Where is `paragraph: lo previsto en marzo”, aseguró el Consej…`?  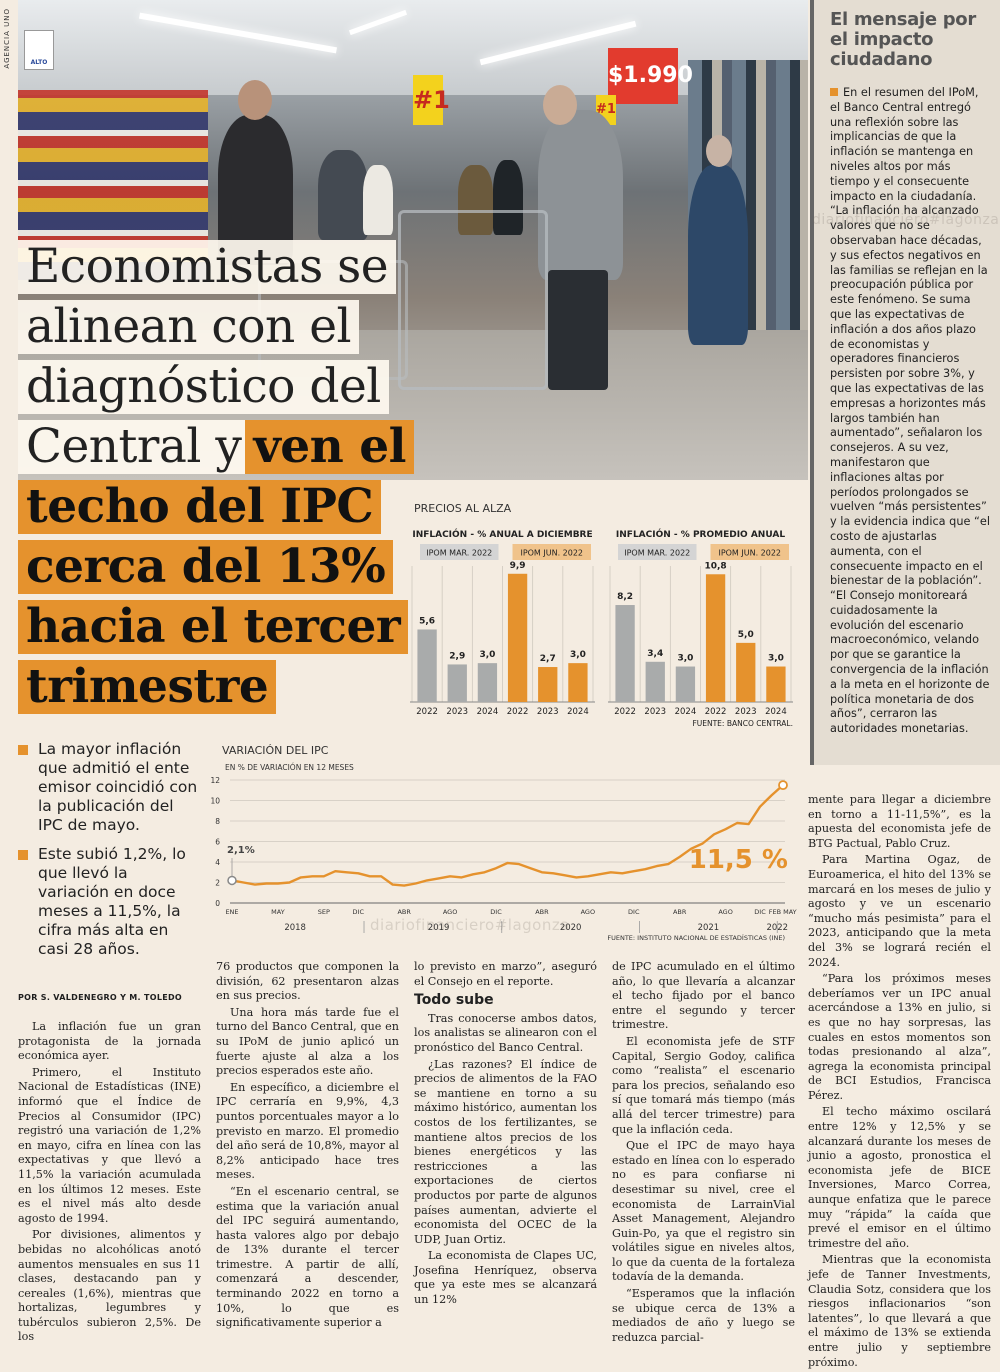
paragraph: lo previsto en marzo”, aseguró el Consej… is located at coordinates (505, 974).